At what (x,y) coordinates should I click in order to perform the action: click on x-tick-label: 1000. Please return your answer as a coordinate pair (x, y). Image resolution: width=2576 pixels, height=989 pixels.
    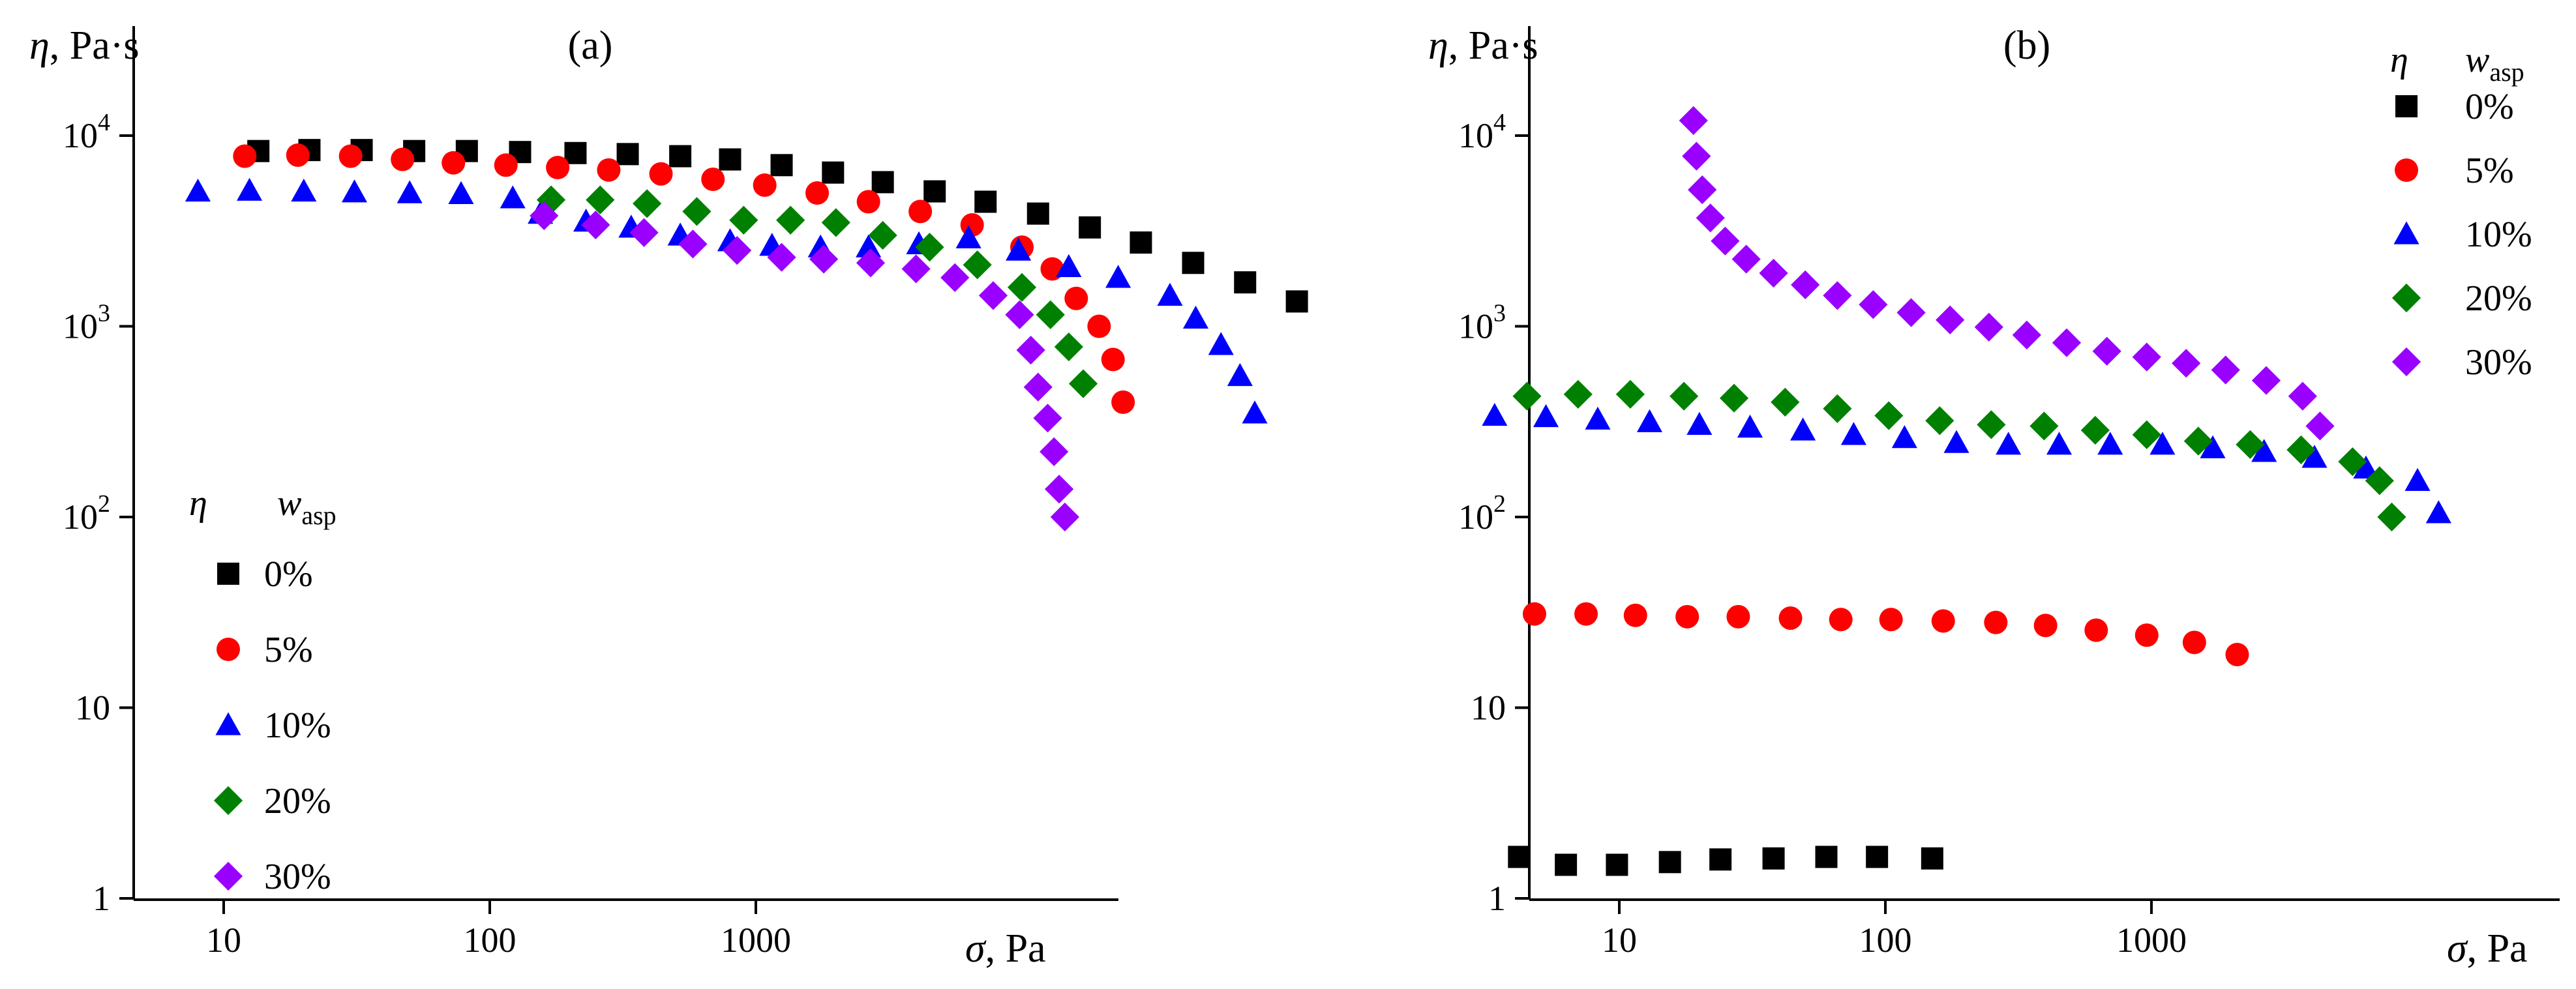
    Looking at the image, I should click on (756, 940).